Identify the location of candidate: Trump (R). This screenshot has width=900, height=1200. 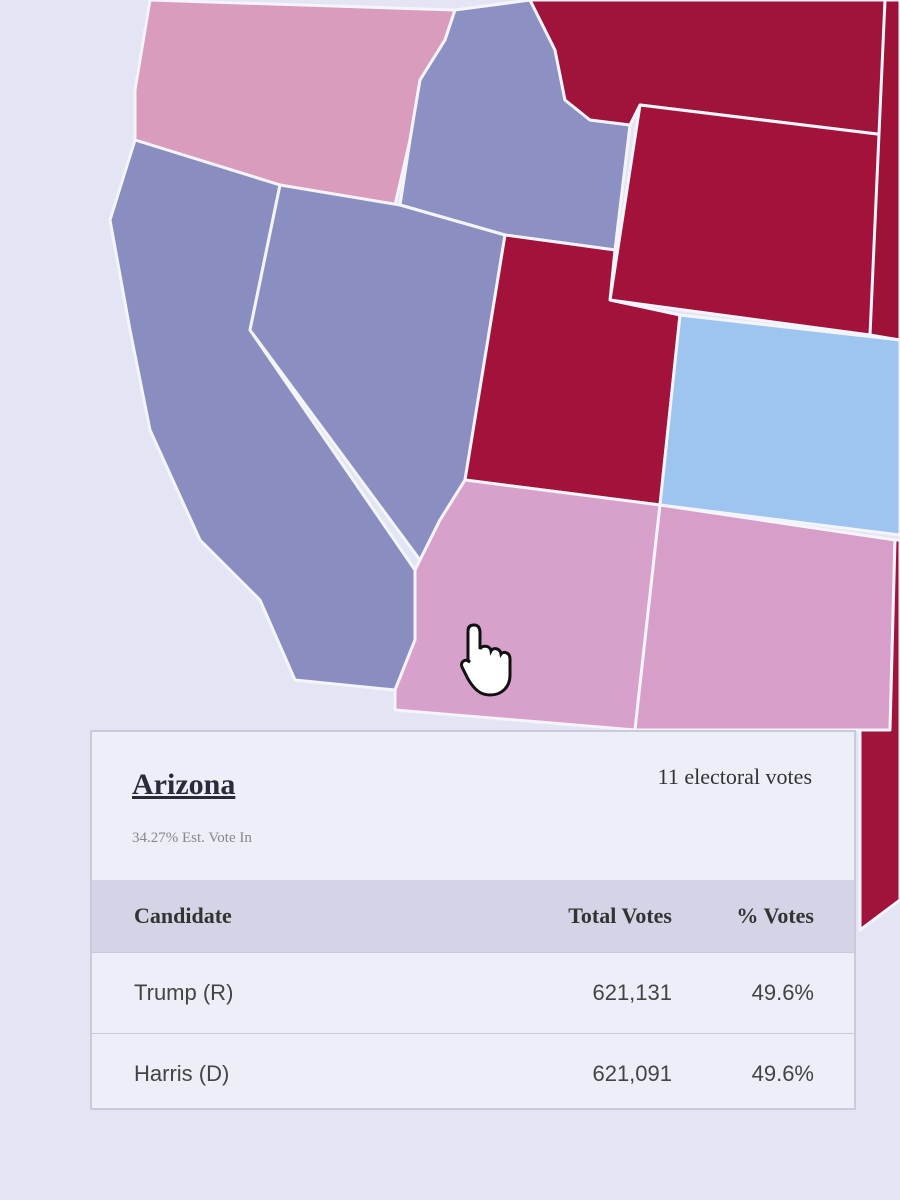
(281, 993).